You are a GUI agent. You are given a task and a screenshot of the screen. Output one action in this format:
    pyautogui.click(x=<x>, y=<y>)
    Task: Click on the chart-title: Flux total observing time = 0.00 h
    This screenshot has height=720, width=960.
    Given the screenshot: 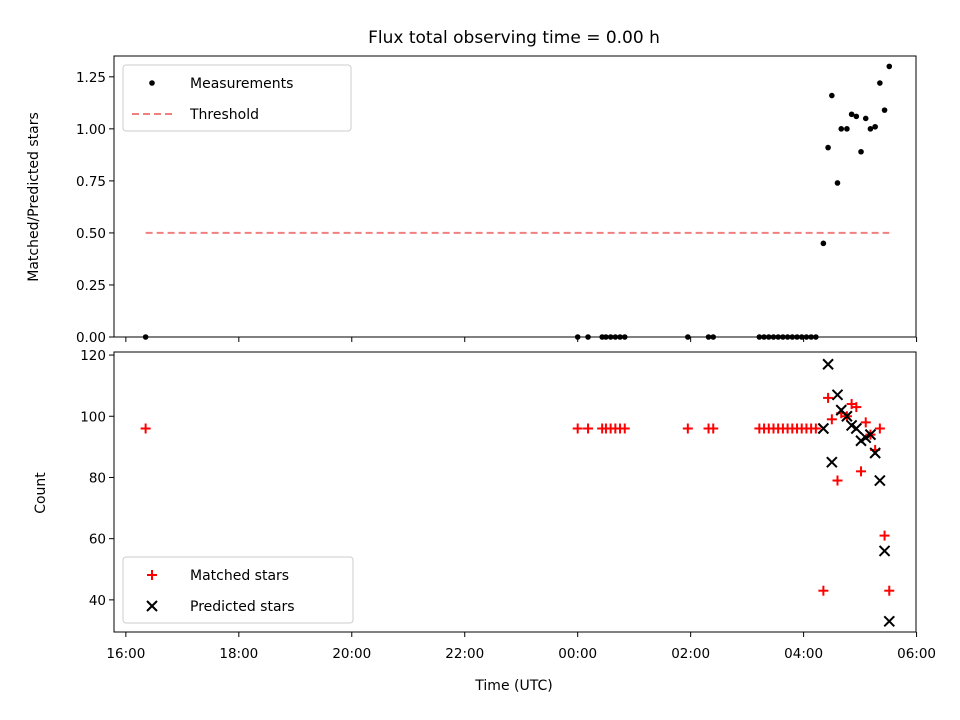 What is the action you would take?
    pyautogui.click(x=514, y=38)
    